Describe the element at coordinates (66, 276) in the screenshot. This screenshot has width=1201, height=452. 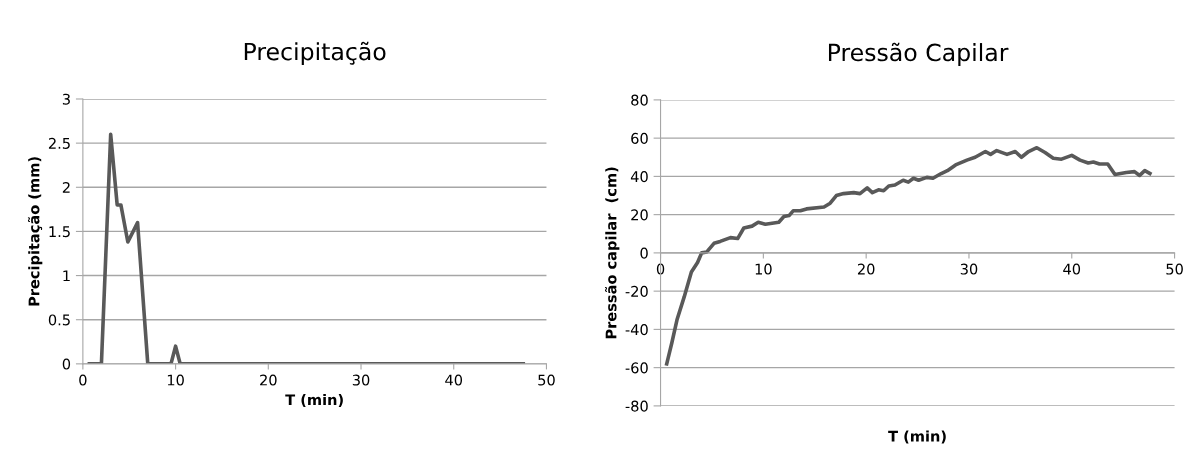
I see `y-tick-label: 1` at that location.